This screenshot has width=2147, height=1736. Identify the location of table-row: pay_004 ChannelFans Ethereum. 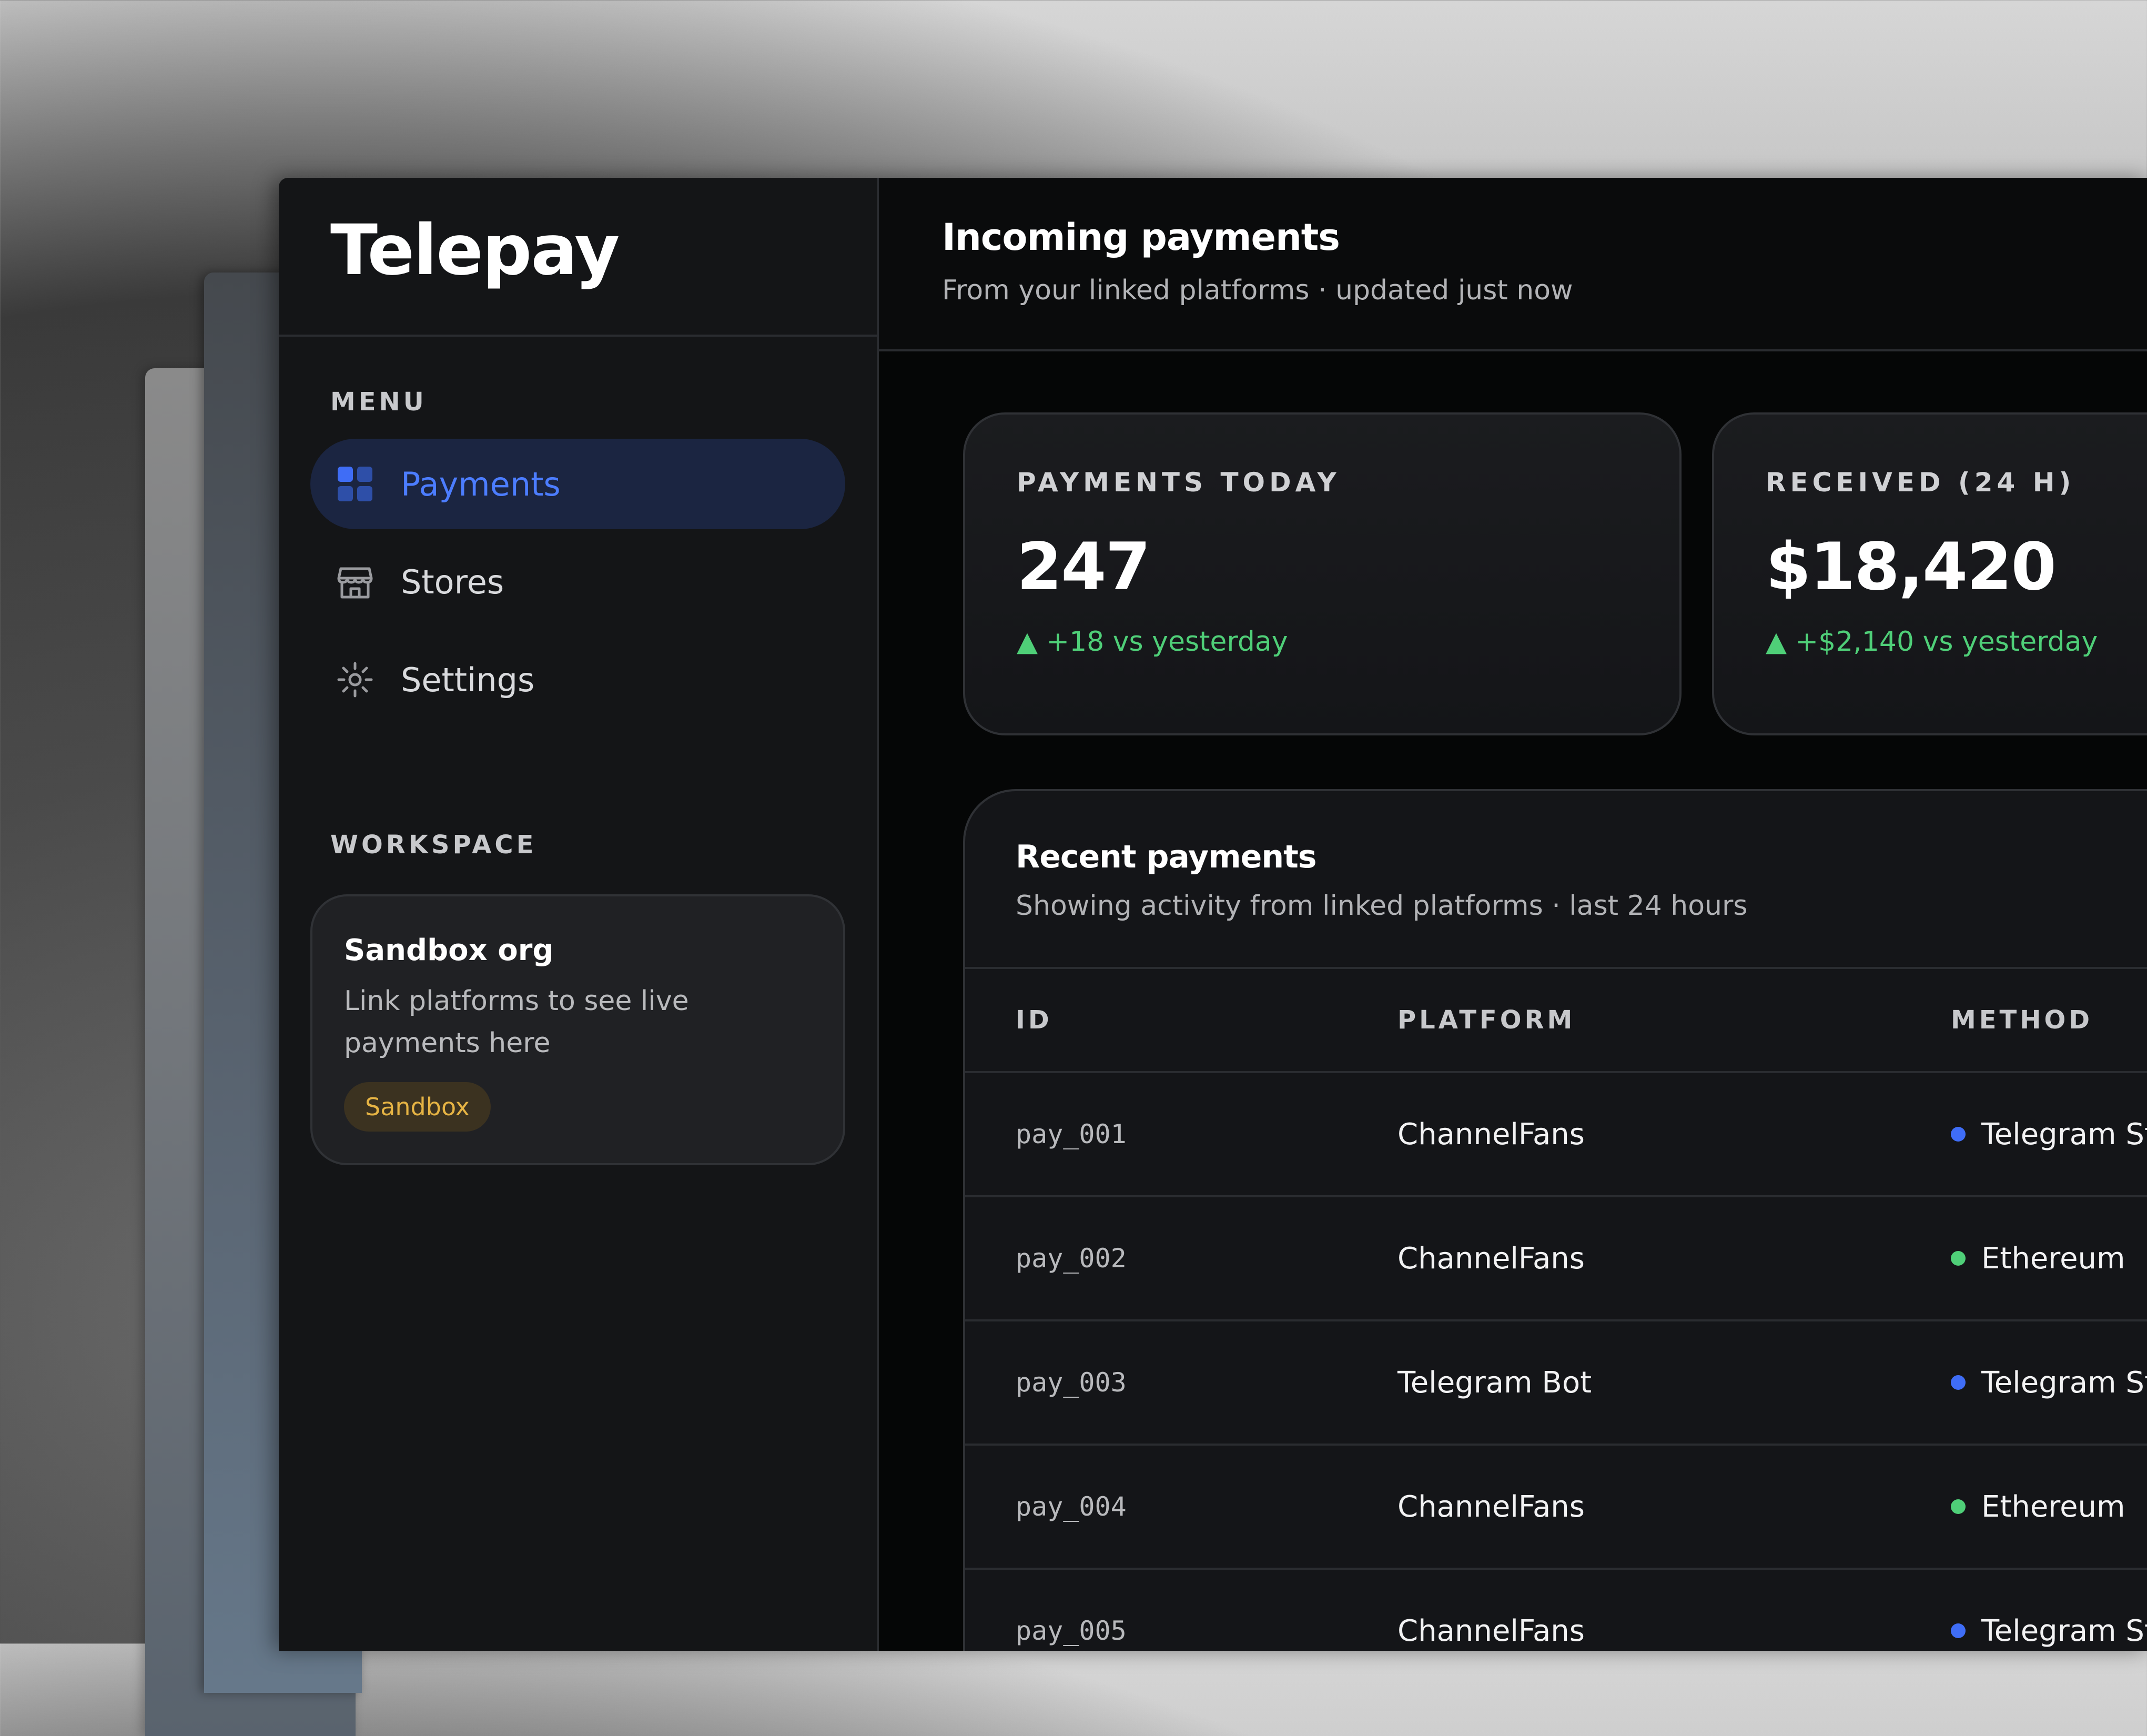
(1556, 1508).